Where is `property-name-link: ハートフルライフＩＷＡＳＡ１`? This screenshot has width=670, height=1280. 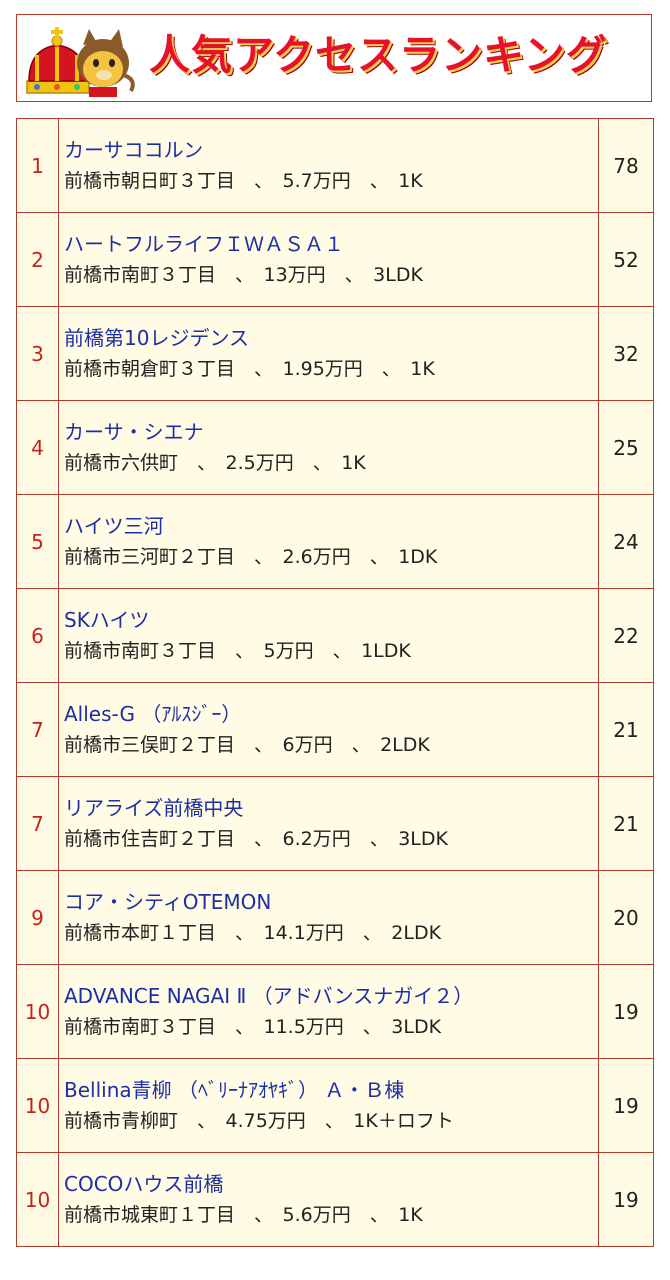
property-name-link: ハートフルライフＩＷＡＳＡ１ is located at coordinates (204, 244).